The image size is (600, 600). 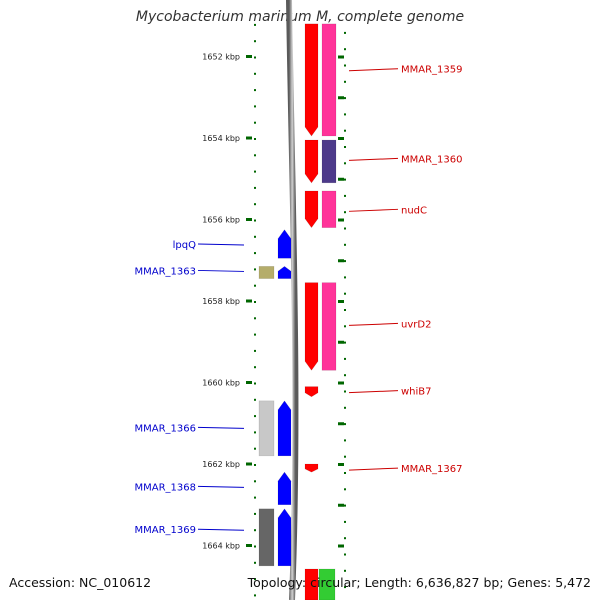 I want to click on gene-whiB7-cds, so click(x=311, y=392).